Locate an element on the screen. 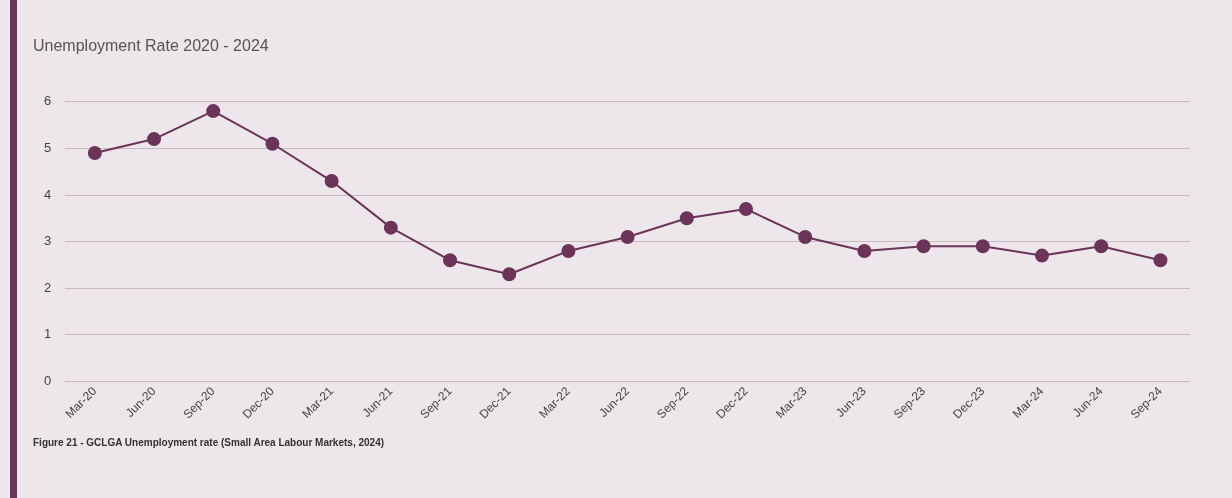 The width and height of the screenshot is (1232, 498). caption: Figure 21 - GCLGA Unemployment rate (Small Area Labour Markets, 2024) is located at coordinates (209, 442).